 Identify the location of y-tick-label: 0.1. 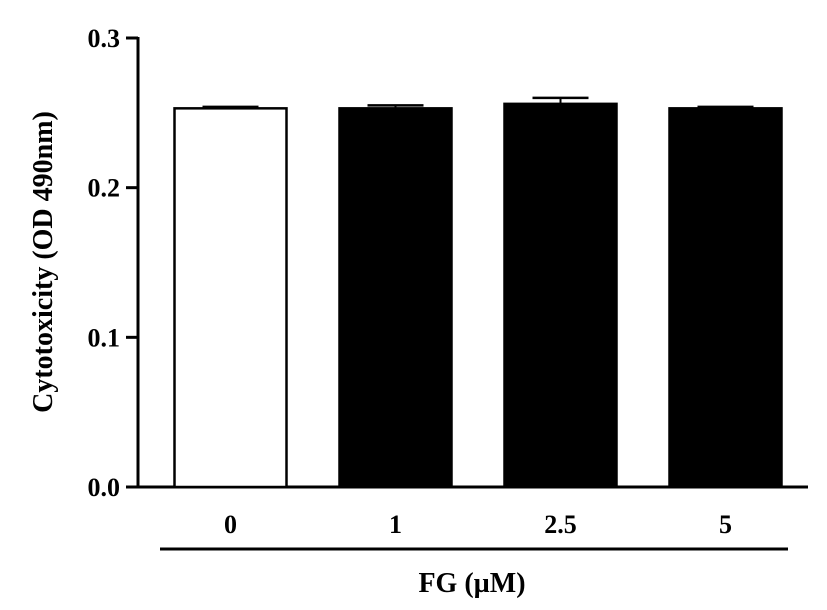
(104, 337).